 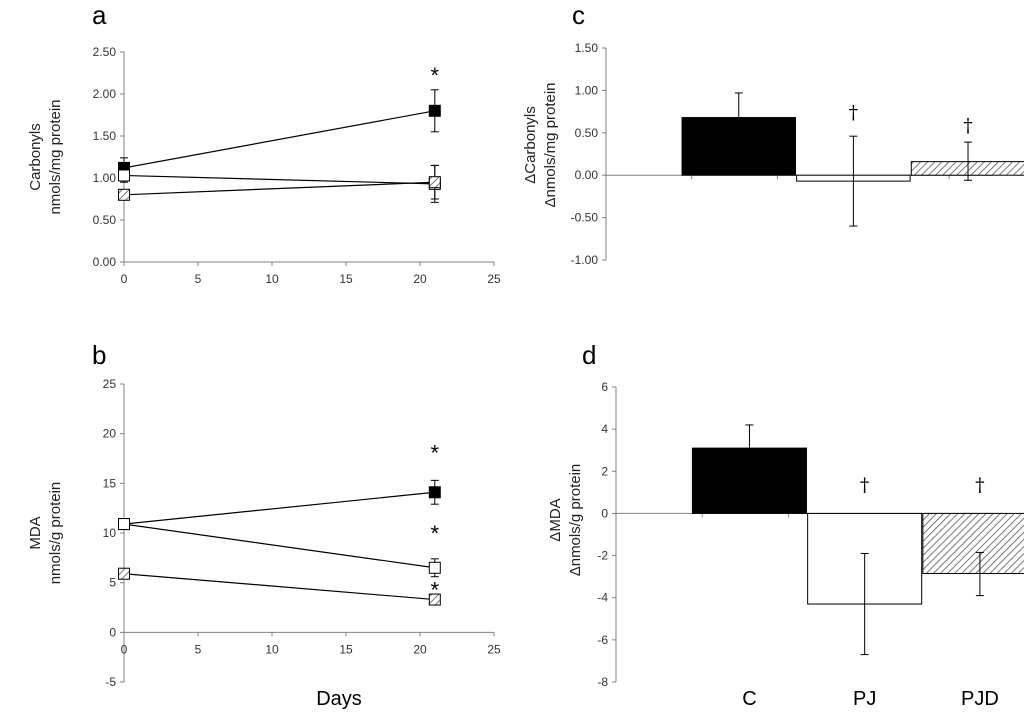 I want to click on panel-c-ytick-label: 1.50, so click(x=587, y=48).